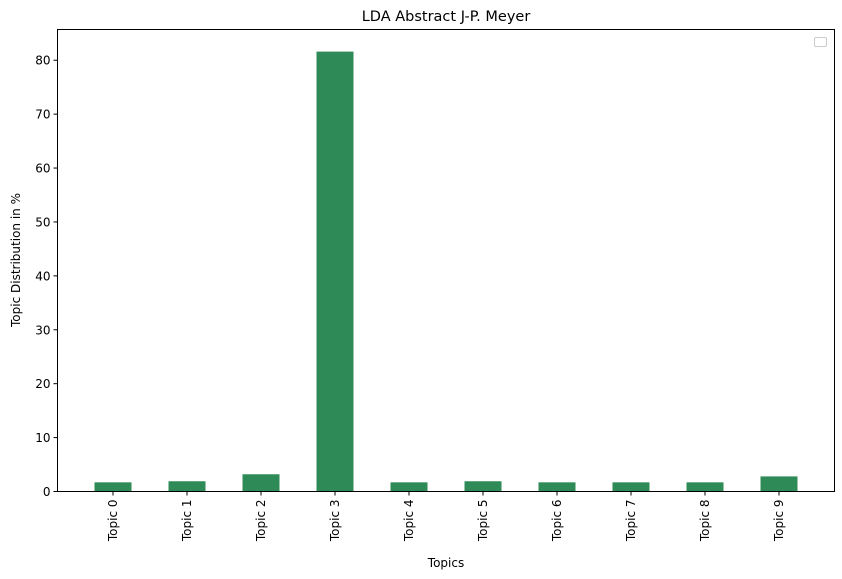 The width and height of the screenshot is (842, 579). Describe the element at coordinates (445, 563) in the screenshot. I see `x-axis-label: Topics` at that location.